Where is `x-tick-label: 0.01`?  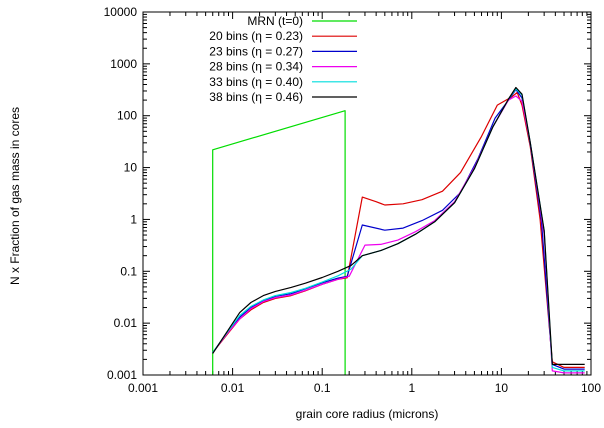
x-tick-label: 0.01 is located at coordinates (233, 388).